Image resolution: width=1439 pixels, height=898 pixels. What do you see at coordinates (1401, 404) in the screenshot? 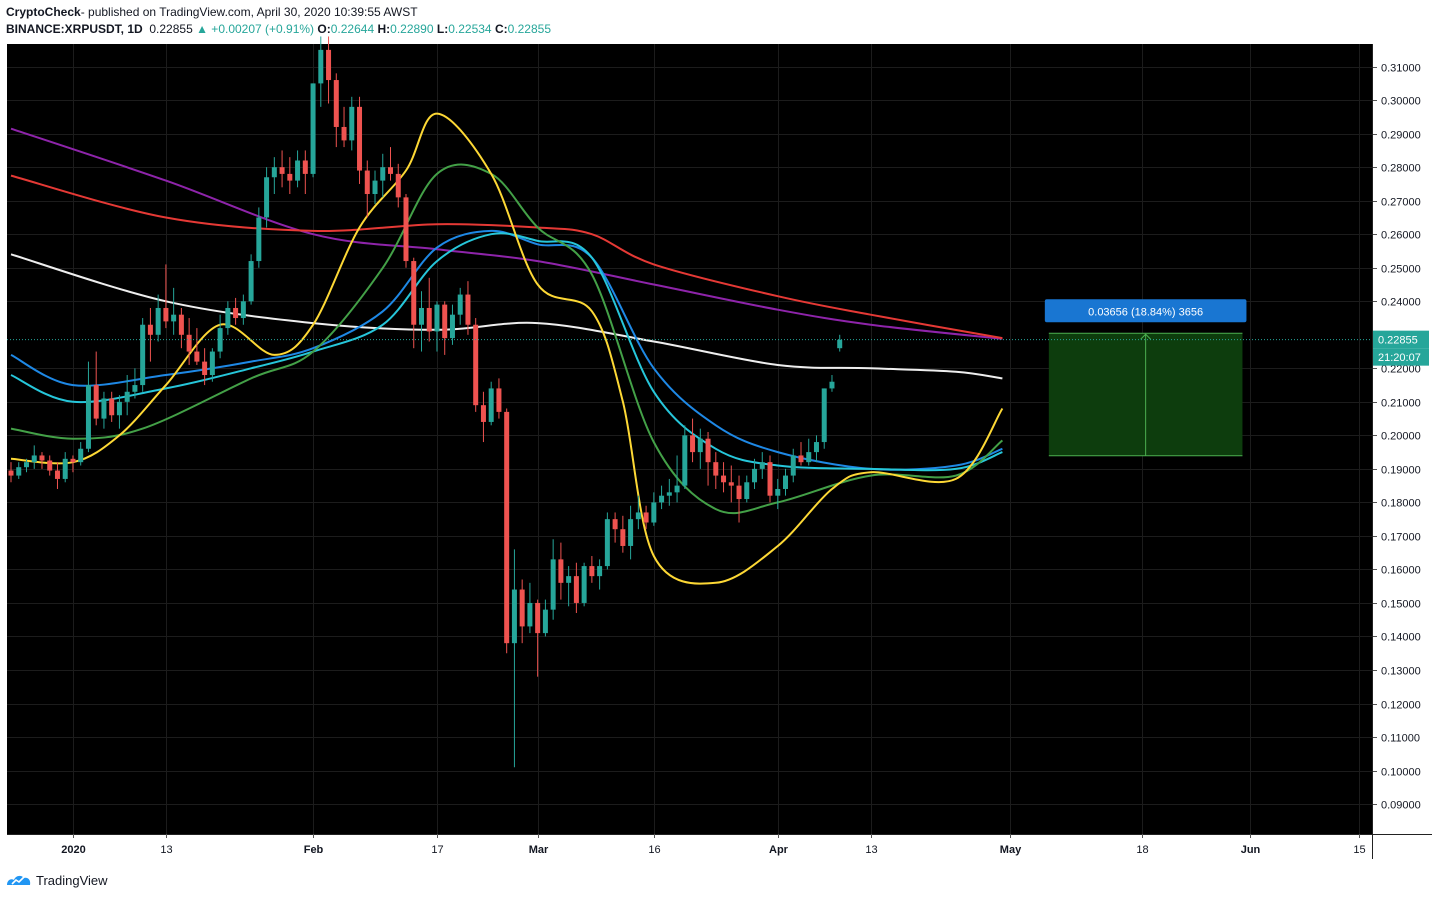
I see `y-tick-label: 0.21000` at bounding box center [1401, 404].